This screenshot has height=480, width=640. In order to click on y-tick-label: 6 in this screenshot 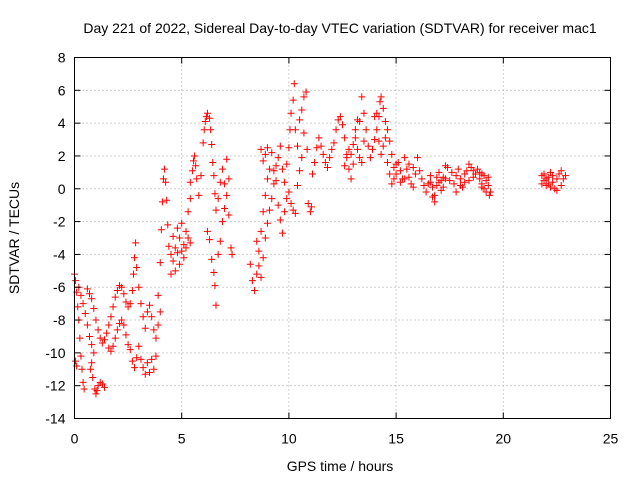, I will do `click(62, 90)`.